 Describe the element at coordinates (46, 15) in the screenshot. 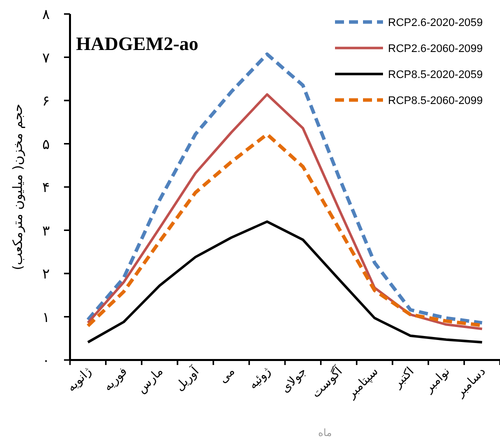

I see `y-tick-label: ۸` at that location.